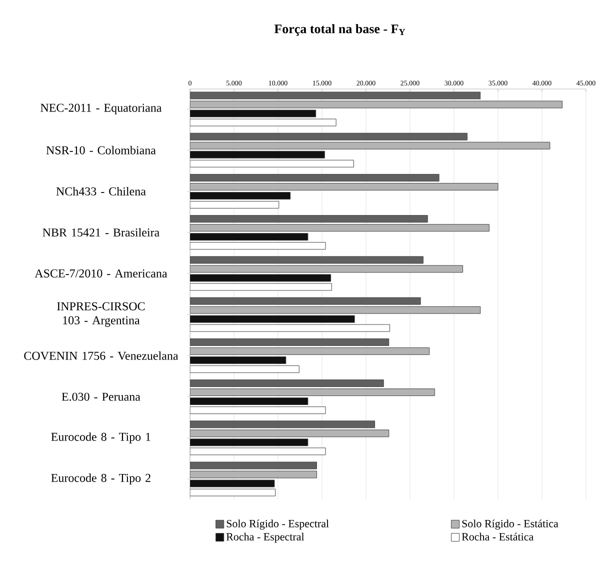 The height and width of the screenshot is (569, 608). I want to click on y-tick-label: Eurocode 8 - Tipo 1, so click(100, 438).